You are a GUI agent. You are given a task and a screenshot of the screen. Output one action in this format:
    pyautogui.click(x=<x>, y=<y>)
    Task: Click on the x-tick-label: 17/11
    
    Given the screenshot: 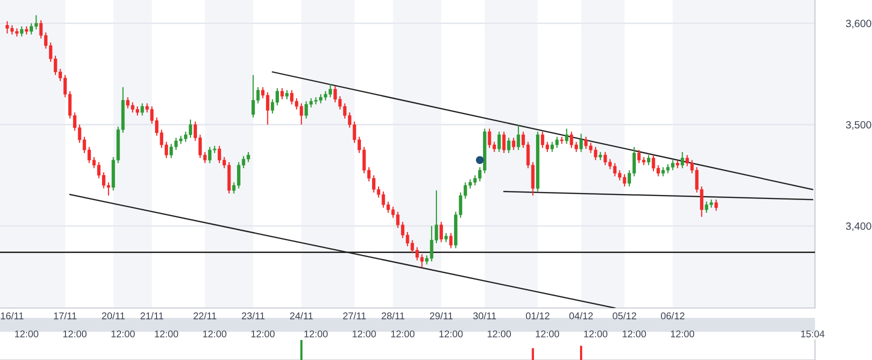 What is the action you would take?
    pyautogui.click(x=65, y=316)
    